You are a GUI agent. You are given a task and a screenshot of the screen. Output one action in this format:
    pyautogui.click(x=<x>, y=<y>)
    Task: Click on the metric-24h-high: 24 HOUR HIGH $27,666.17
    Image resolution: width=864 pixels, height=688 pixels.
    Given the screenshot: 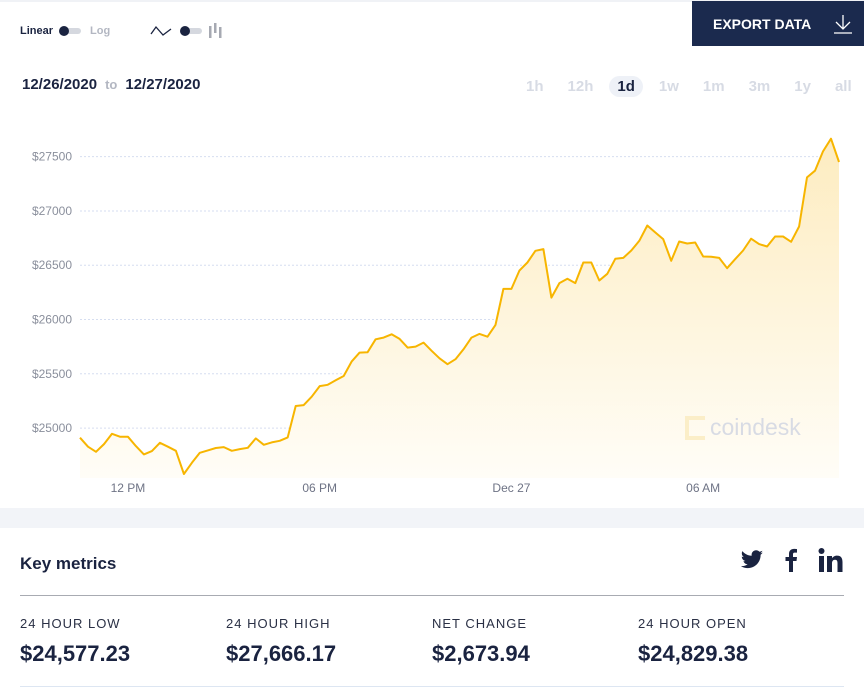 What is the action you would take?
    pyautogui.click(x=281, y=641)
    